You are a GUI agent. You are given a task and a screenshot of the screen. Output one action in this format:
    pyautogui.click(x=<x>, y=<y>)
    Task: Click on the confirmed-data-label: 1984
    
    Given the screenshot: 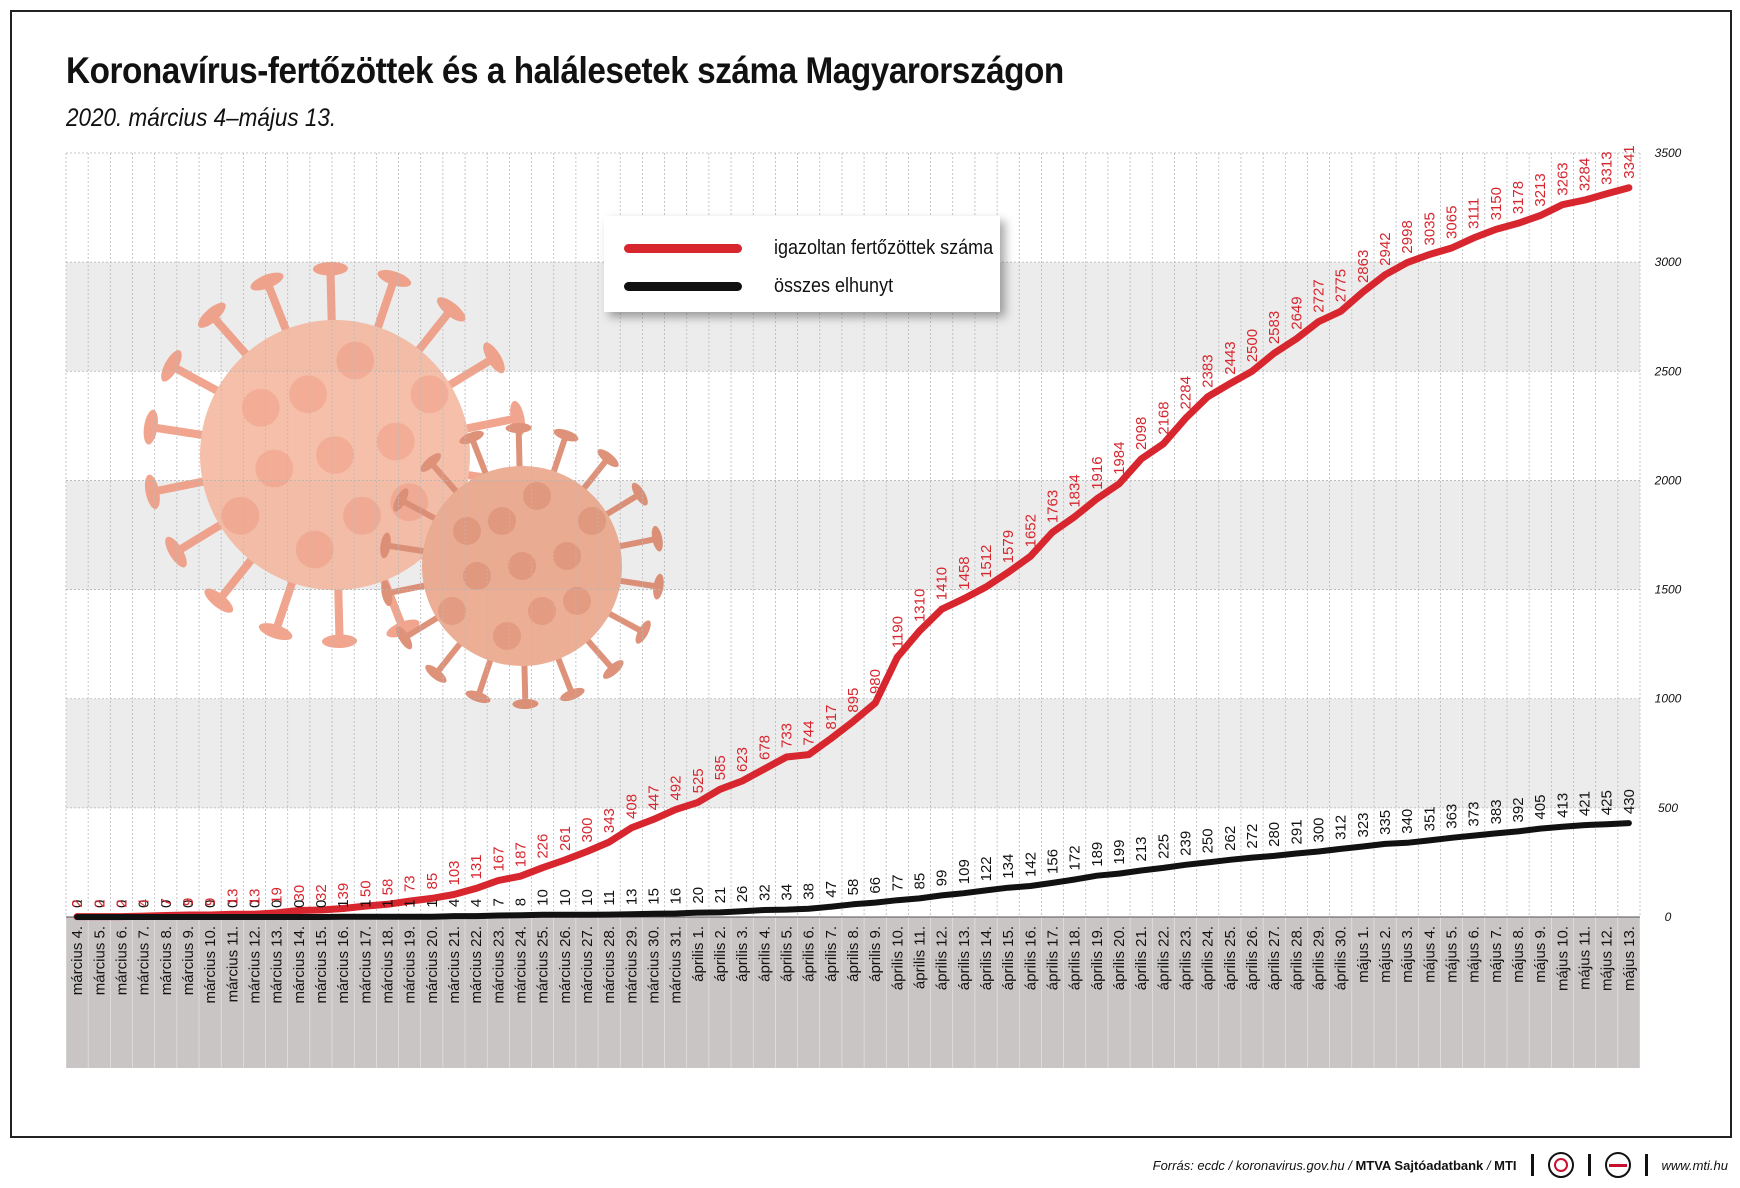 What is the action you would take?
    pyautogui.click(x=1119, y=458)
    